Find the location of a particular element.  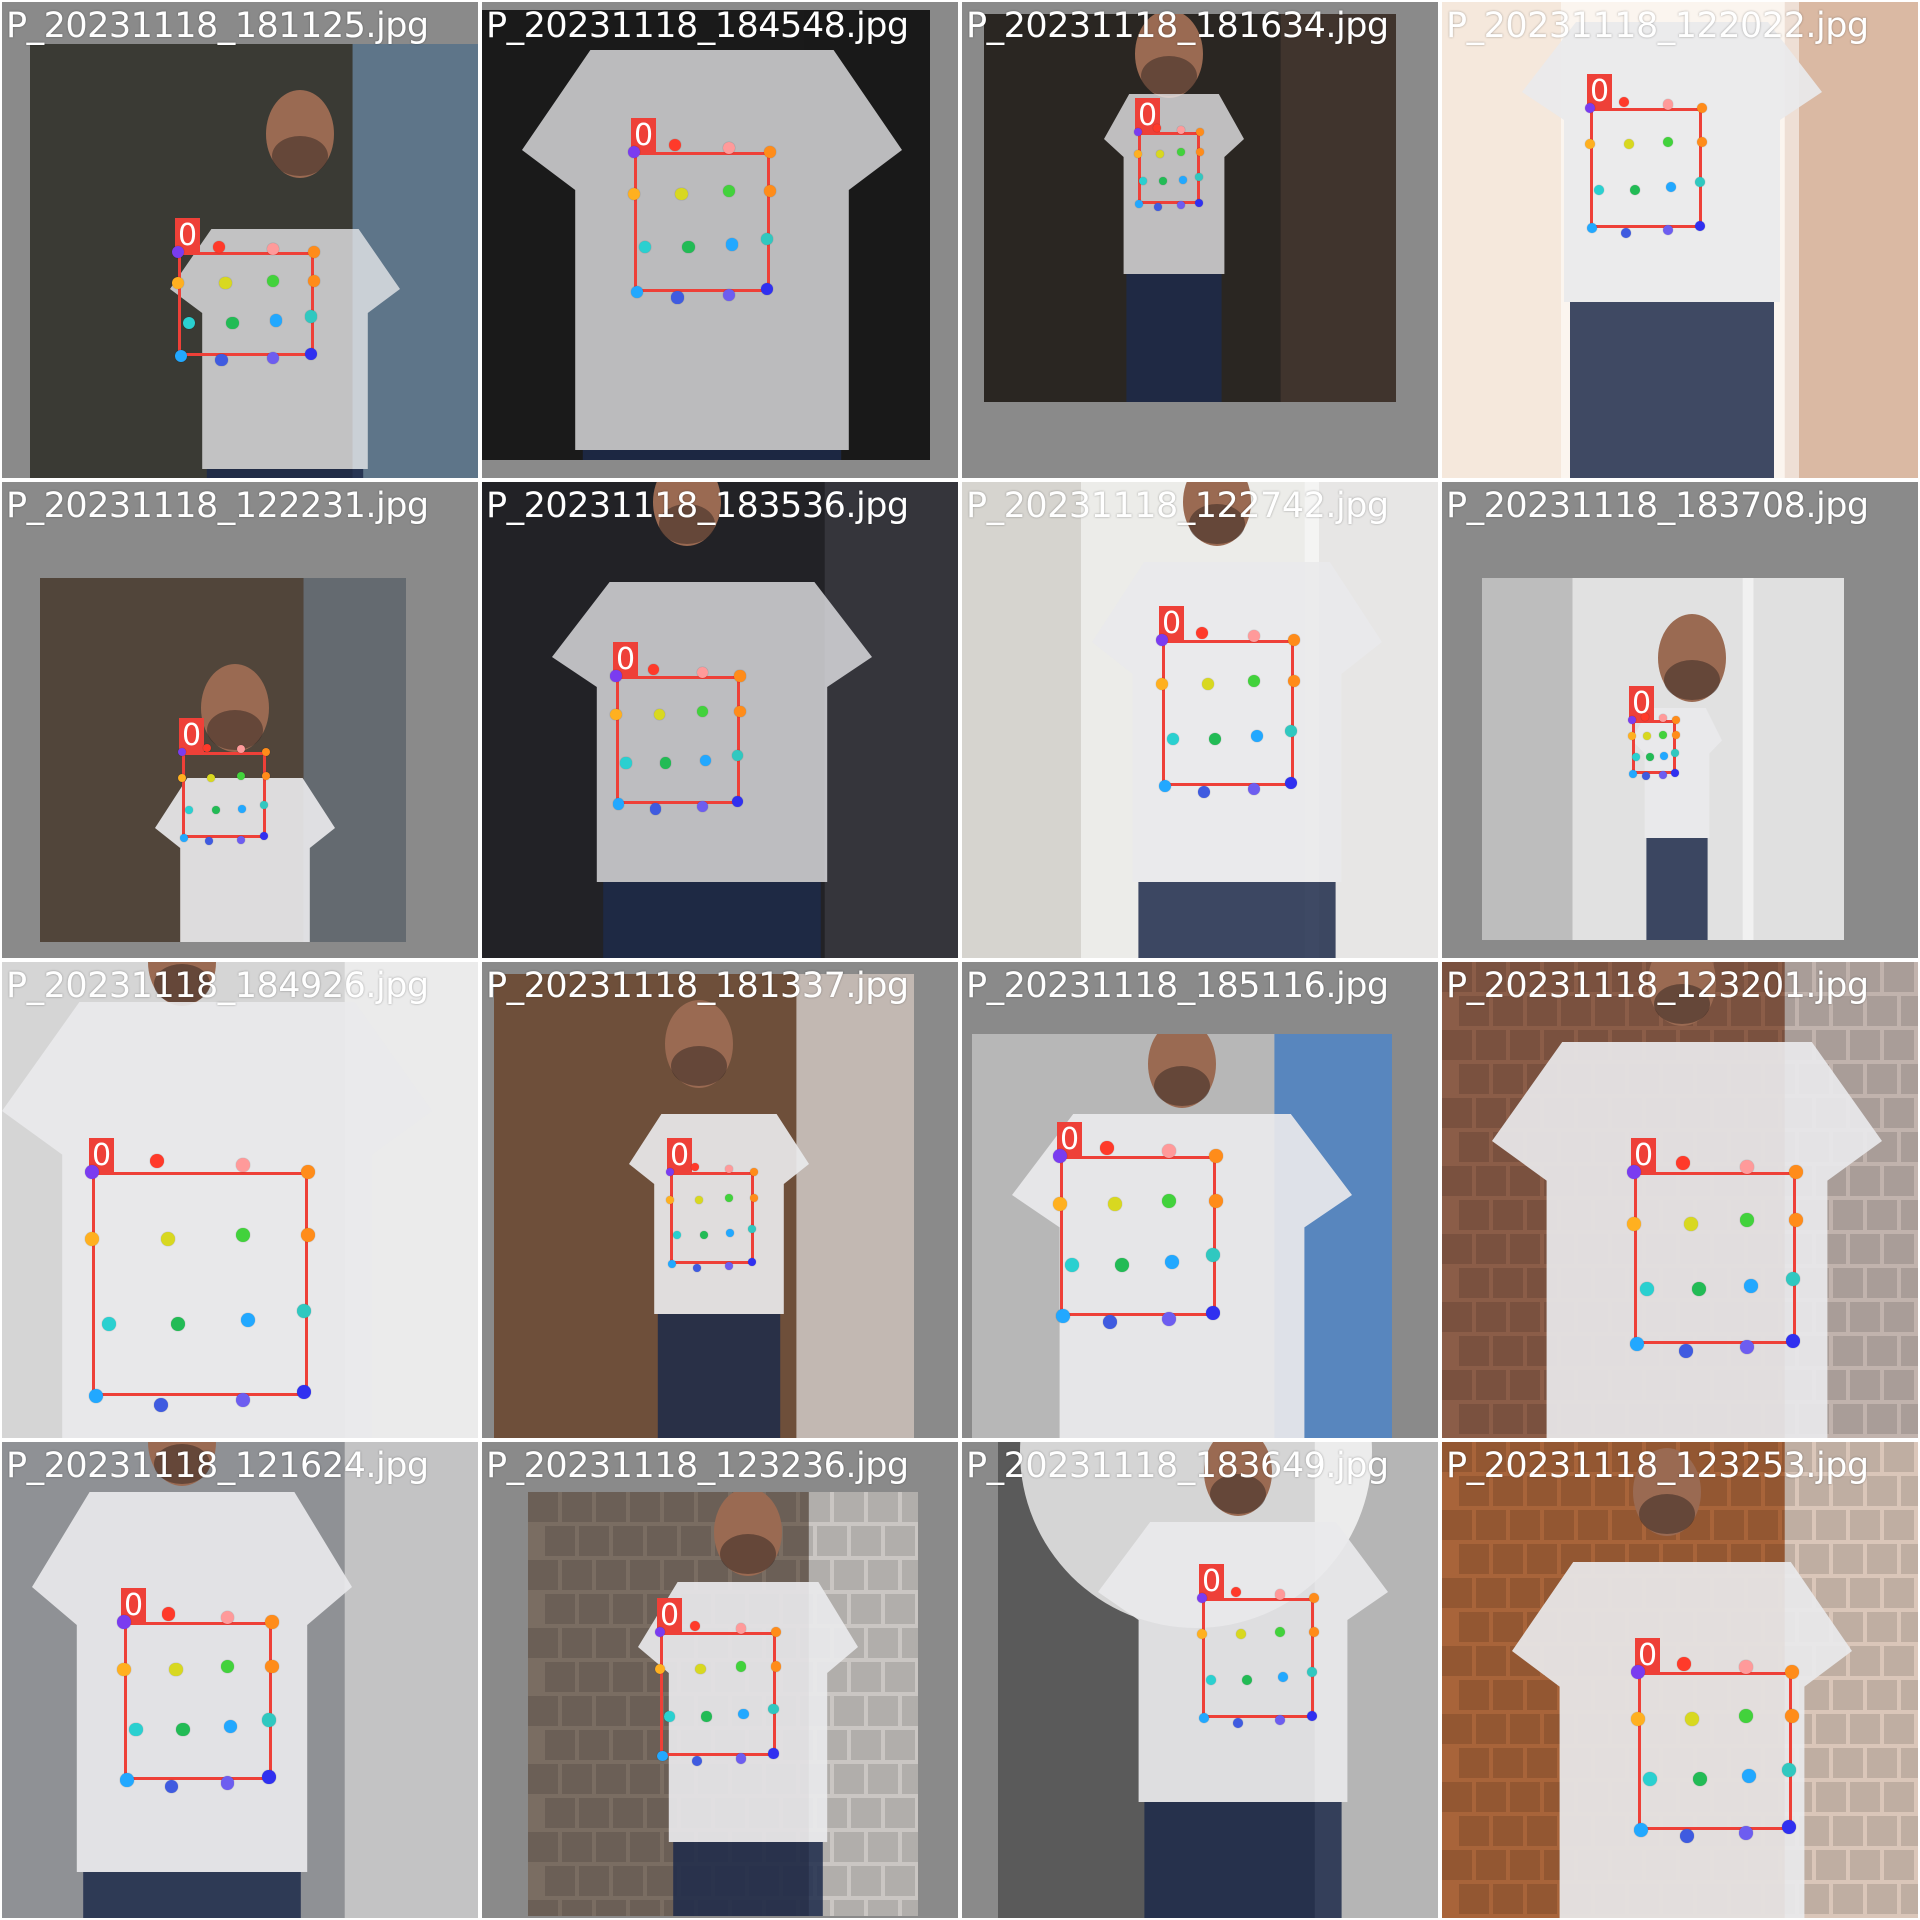

tile-filename: P_20231118_181634.jpg is located at coordinates (1177, 26).